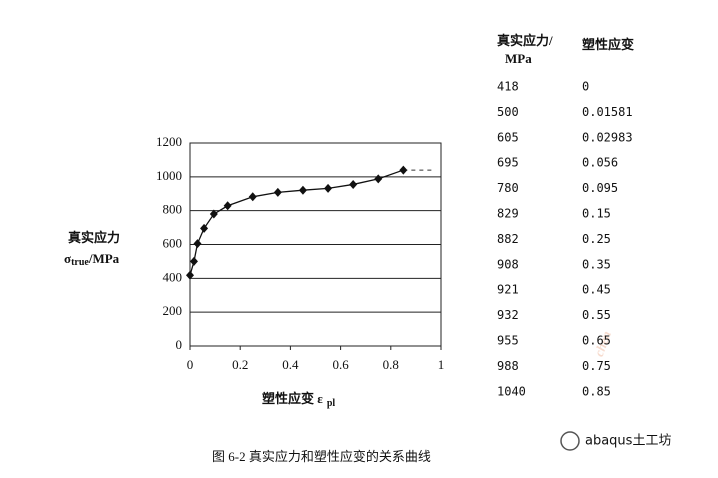 The width and height of the screenshot is (718, 478). I want to click on table-cell: 0.45, so click(596, 290).